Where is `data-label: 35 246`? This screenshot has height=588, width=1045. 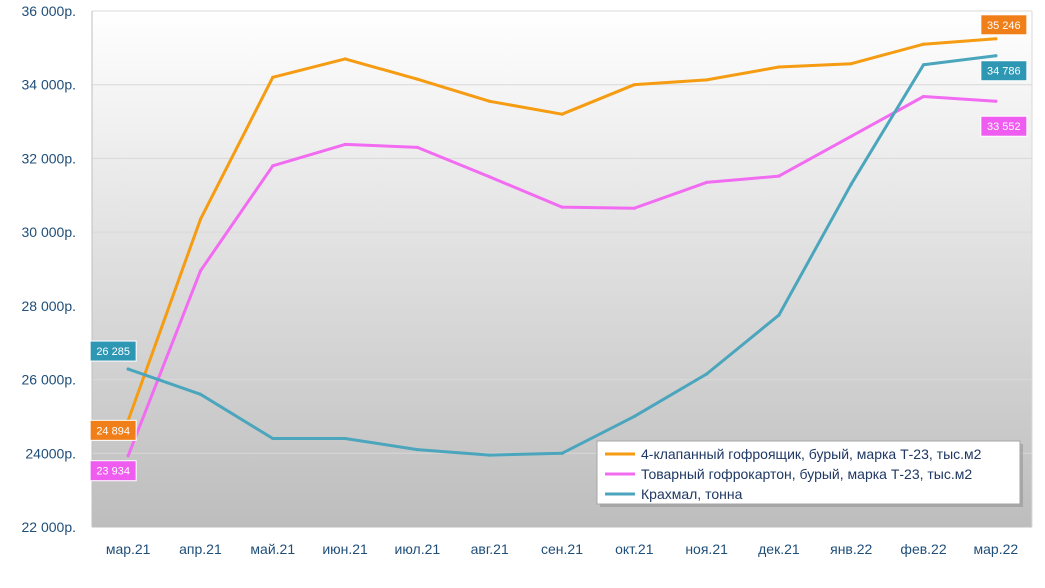 data-label: 35 246 is located at coordinates (1004, 25).